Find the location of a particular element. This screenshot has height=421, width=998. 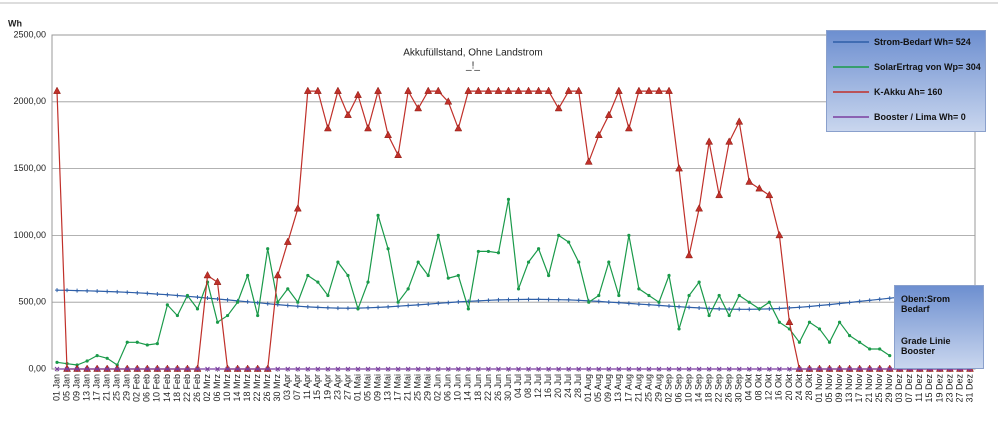

x-tick-label: 28 Jul is located at coordinates (578, 386).